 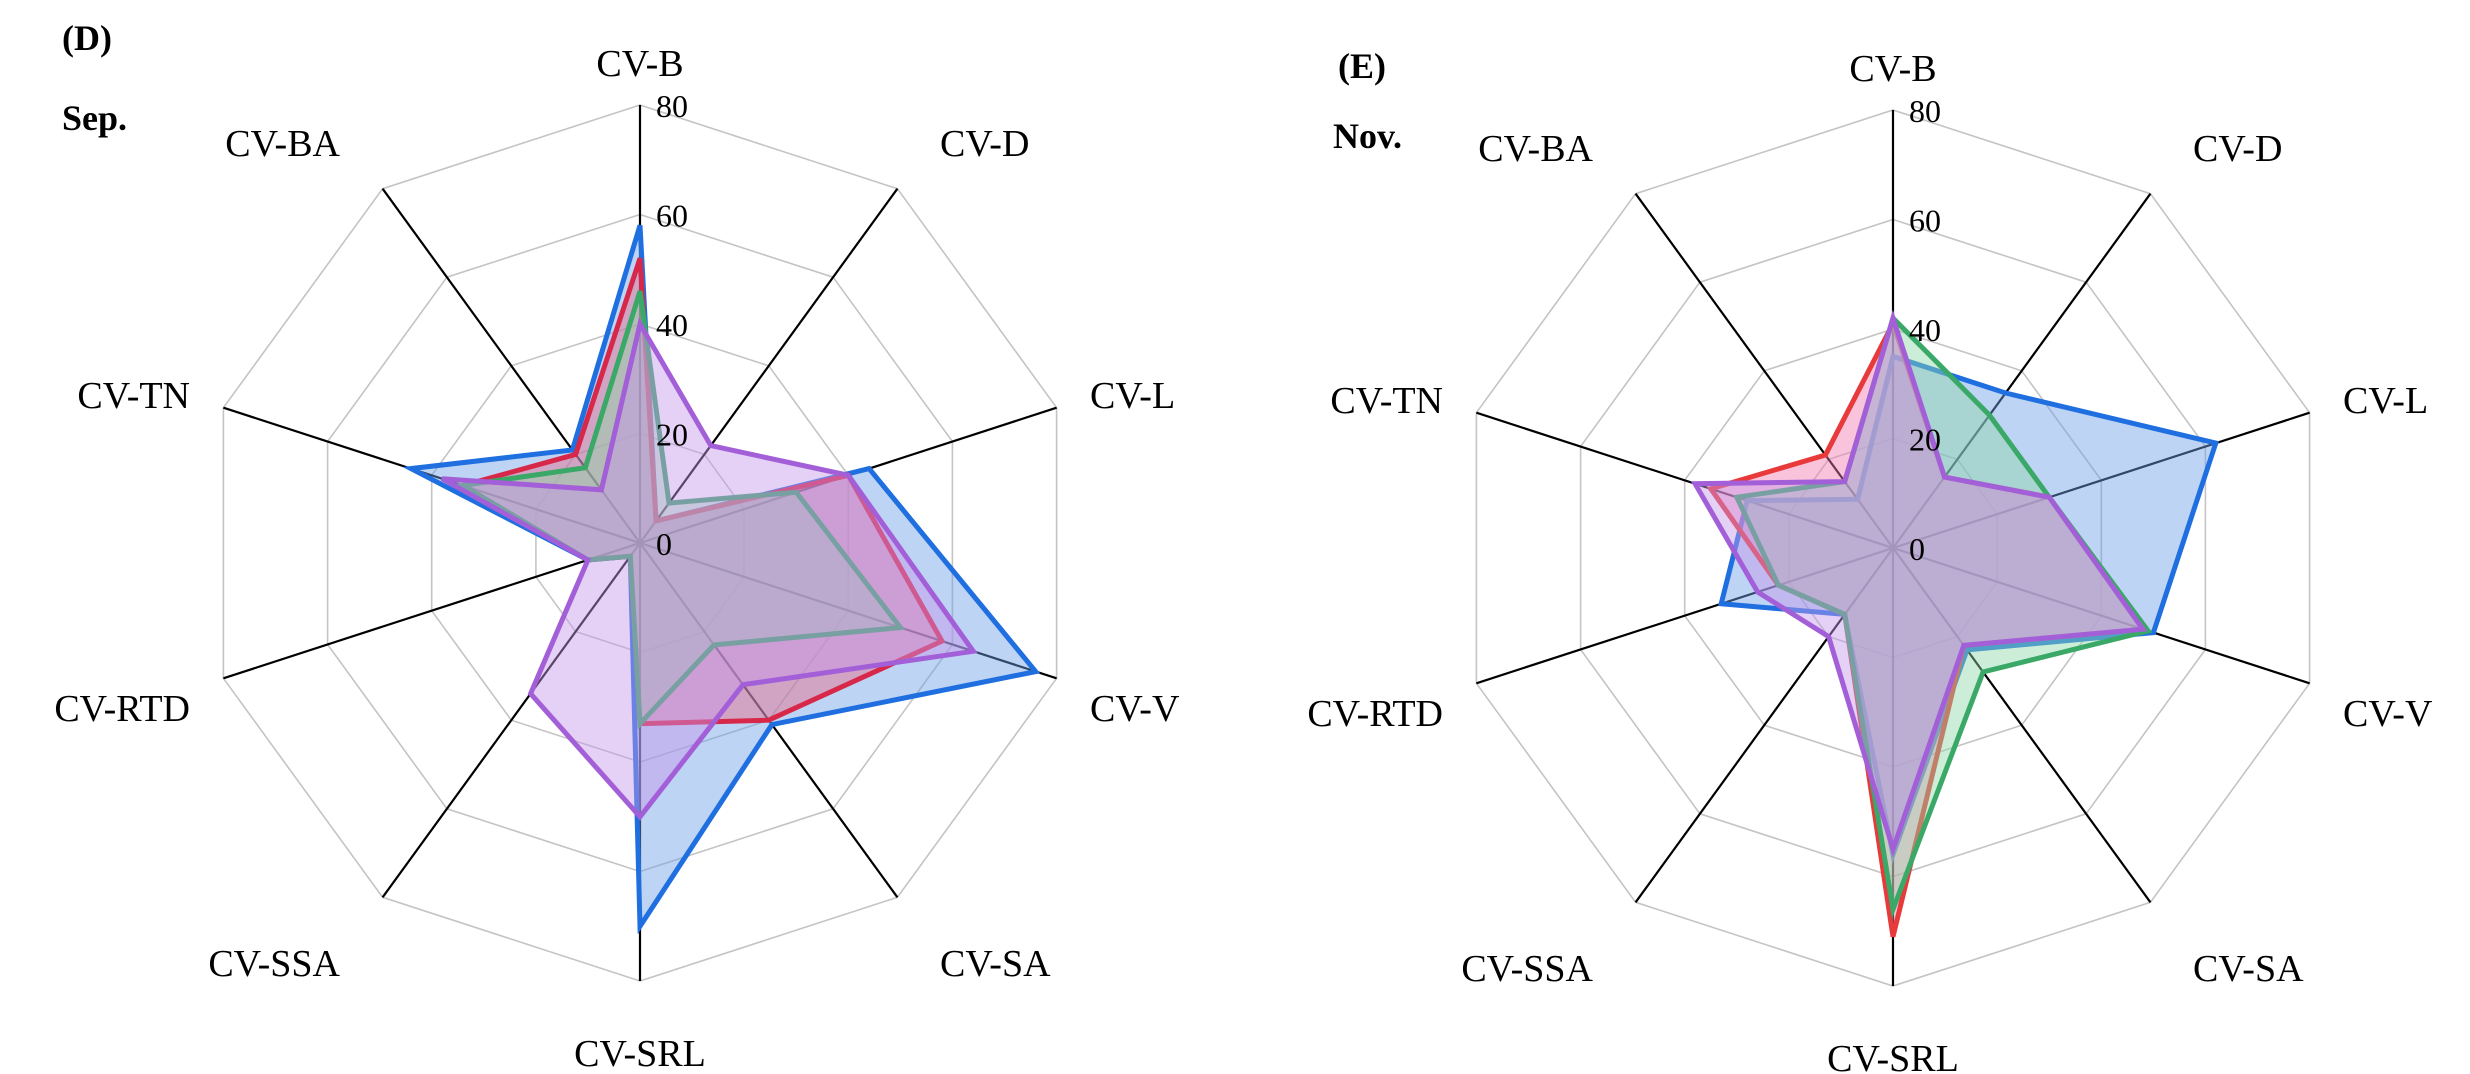 What do you see at coordinates (2022, 725) in the screenshot?
I see `spoke-cv-sa` at bounding box center [2022, 725].